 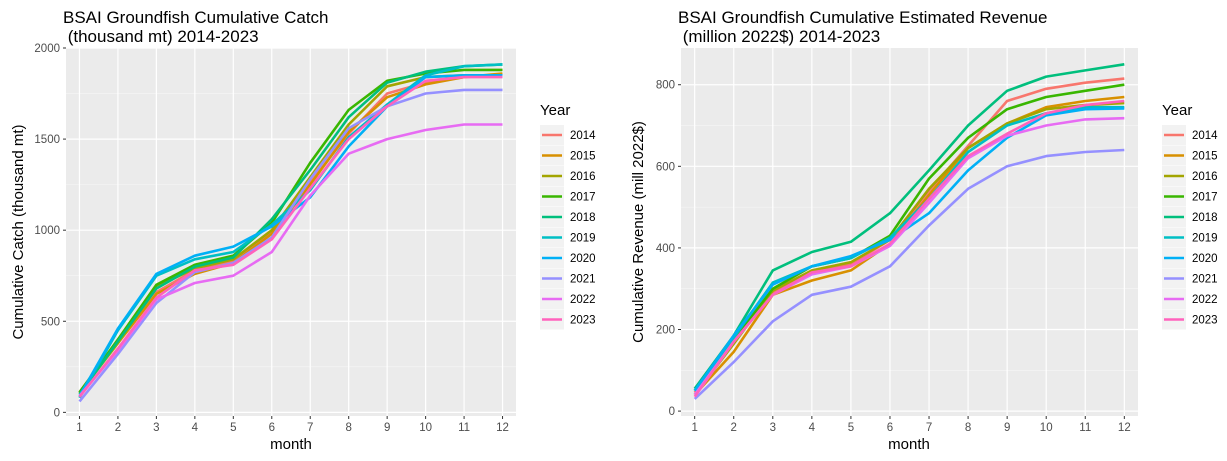 I want to click on revenue-y-tick-label: 0, so click(x=672, y=412).